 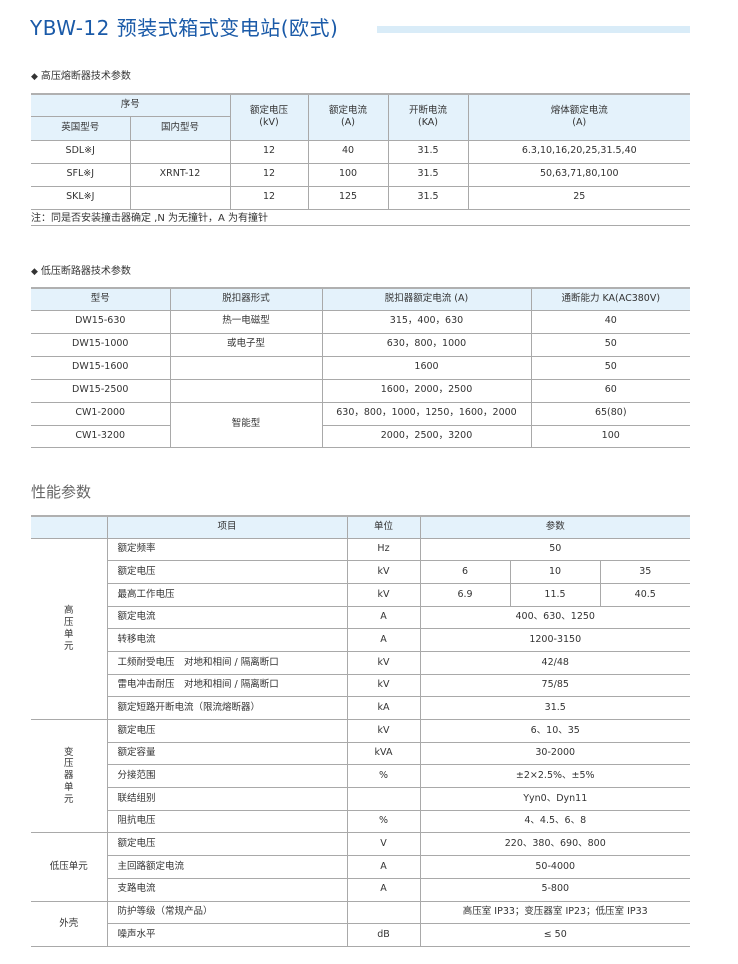 What do you see at coordinates (226, 935) in the screenshot?
I see `item-cell: 噪声水平` at bounding box center [226, 935].